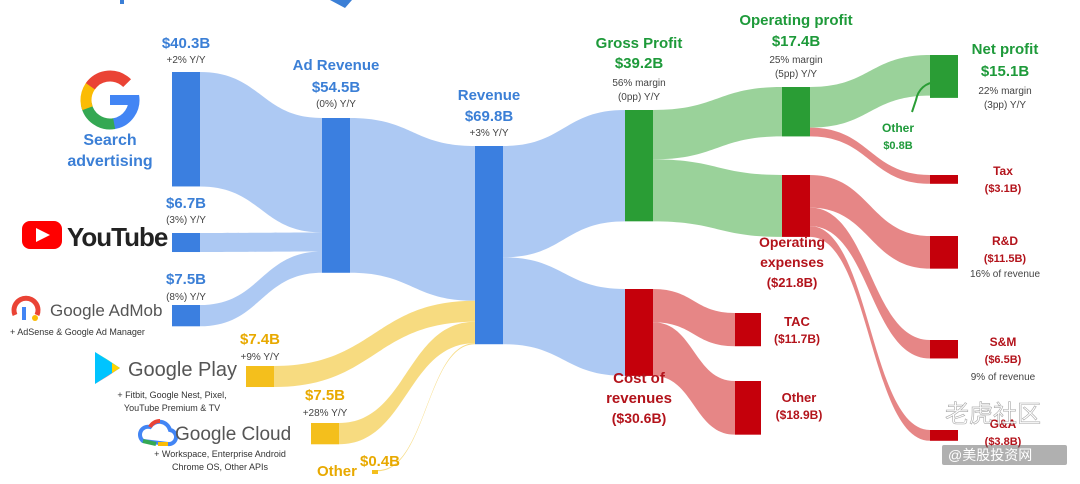 This screenshot has width=1080, height=484. I want to click on operating-profit-name-label: Operating profit, so click(795, 20).